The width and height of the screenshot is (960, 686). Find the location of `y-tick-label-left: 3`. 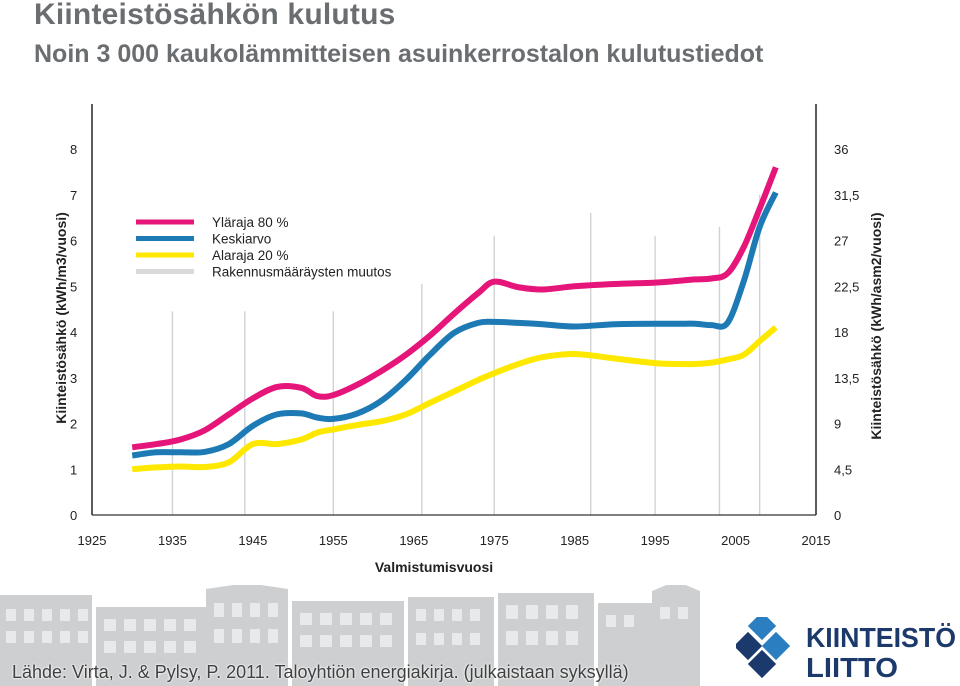

y-tick-label-left: 3 is located at coordinates (73, 378).